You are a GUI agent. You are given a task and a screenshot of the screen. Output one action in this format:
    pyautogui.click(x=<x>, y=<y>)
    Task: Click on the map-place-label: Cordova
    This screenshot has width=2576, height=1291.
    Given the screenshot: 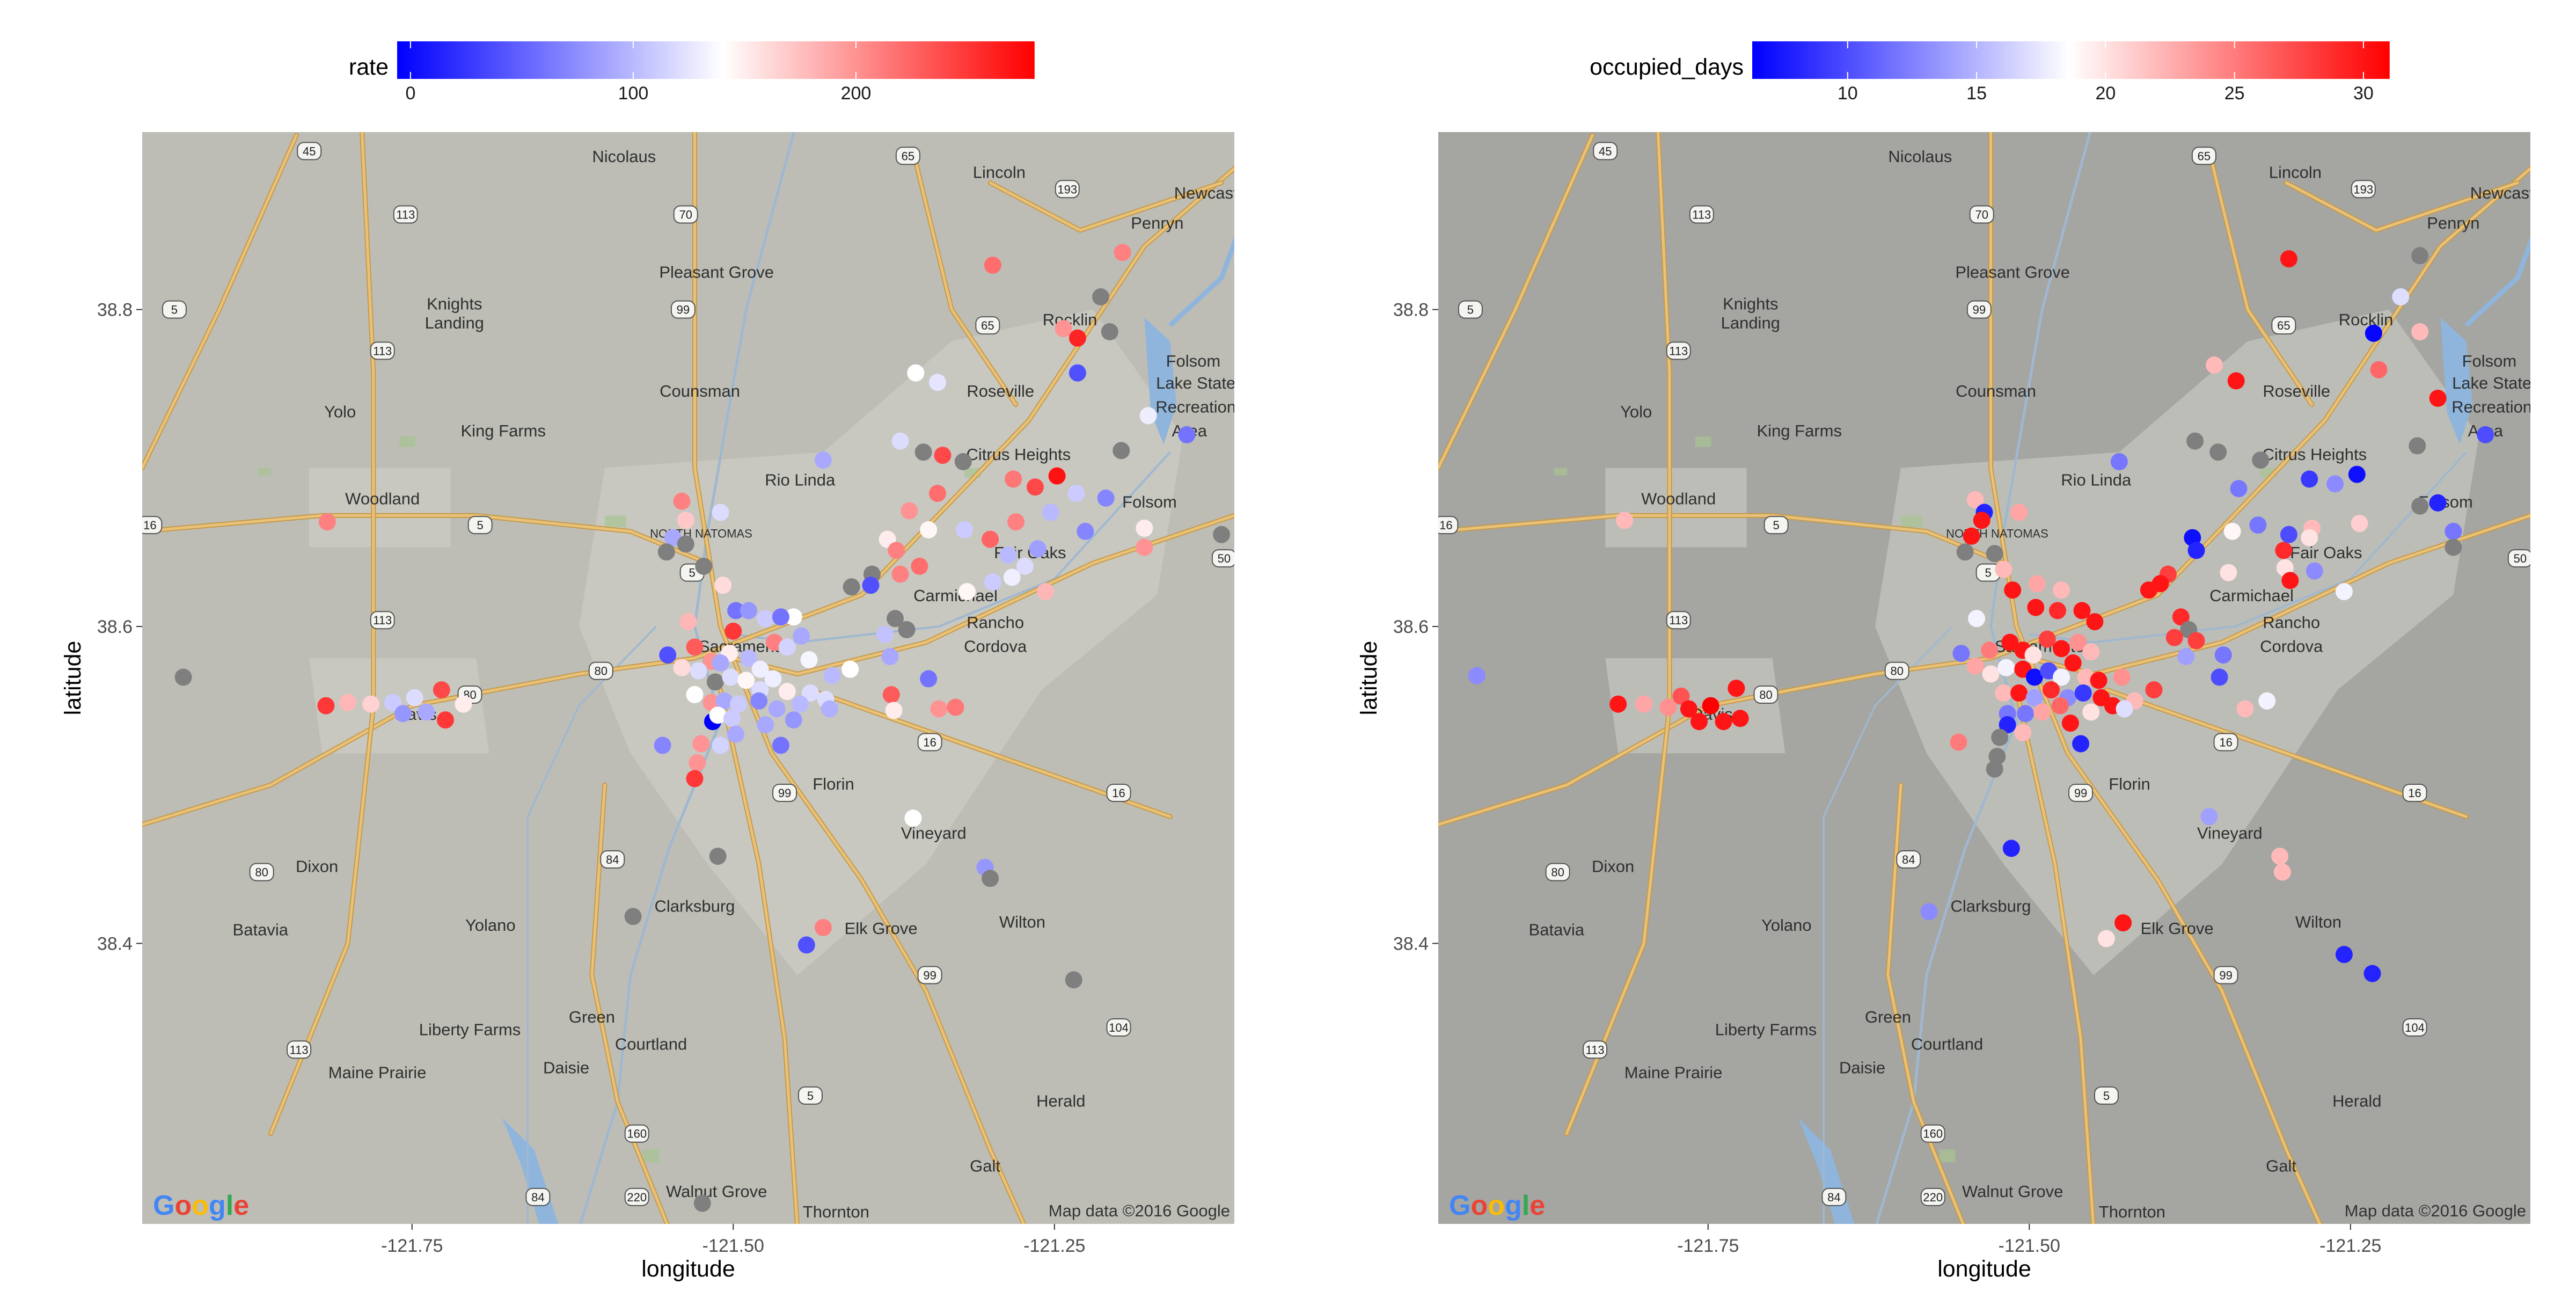 What is the action you would take?
    pyautogui.click(x=995, y=646)
    